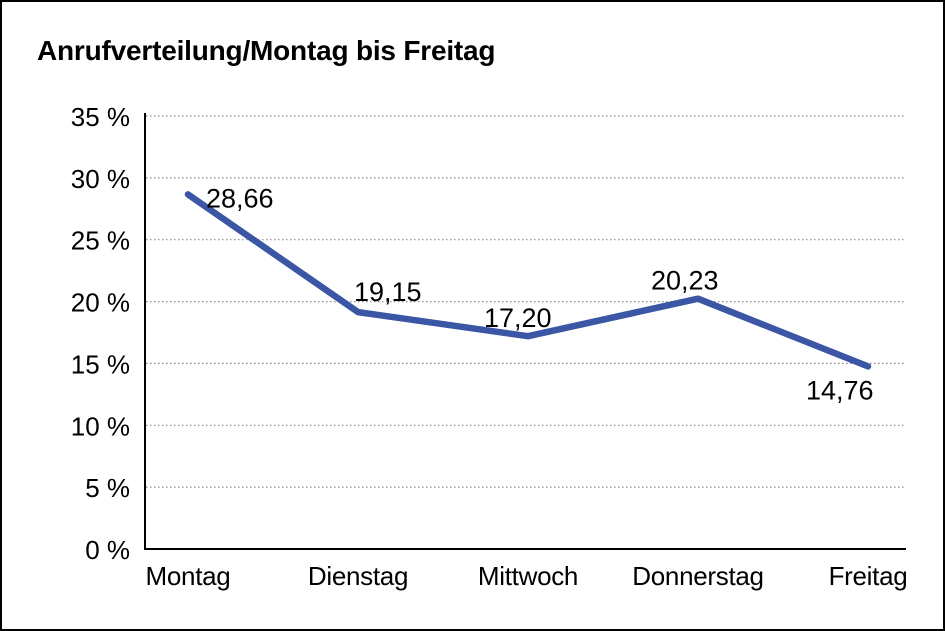 The height and width of the screenshot is (631, 945). I want to click on x-category-label: Montag, so click(188, 576).